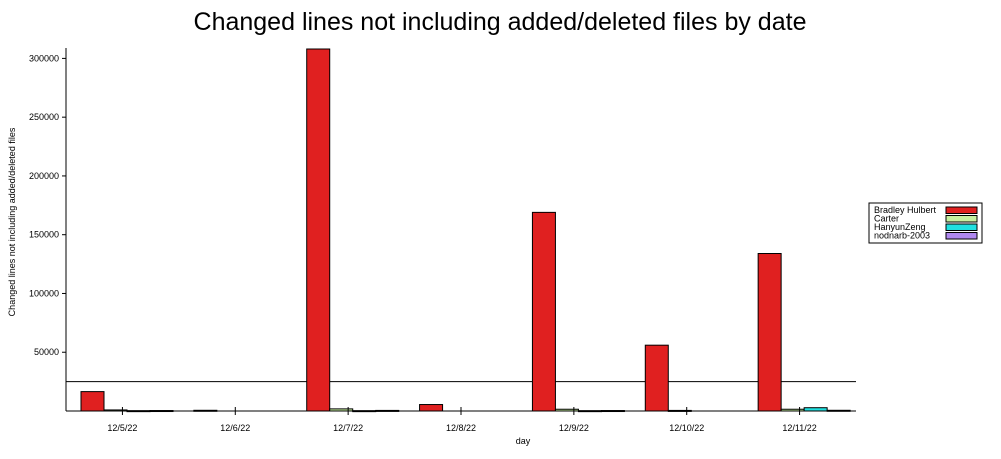 The image size is (1001, 459). Describe the element at coordinates (46, 352) in the screenshot. I see `y-tick-label: 50000` at that location.